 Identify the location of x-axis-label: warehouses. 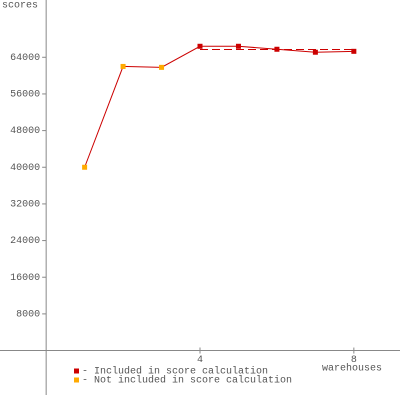
(352, 369).